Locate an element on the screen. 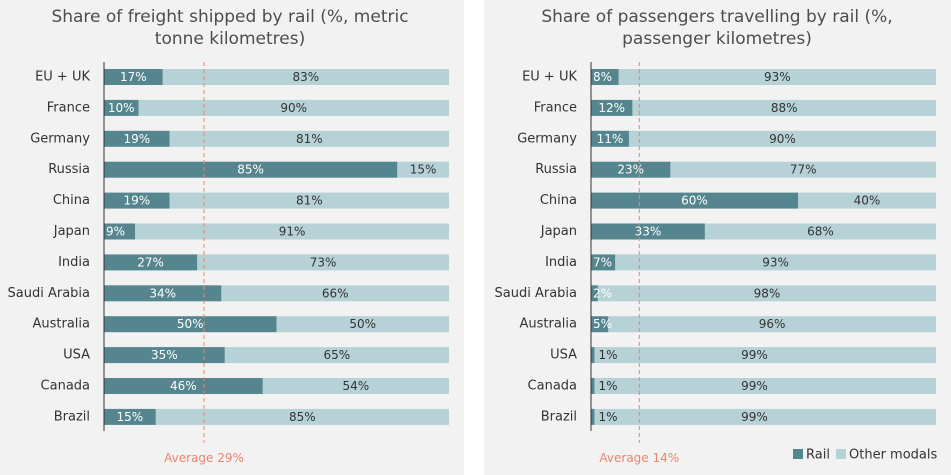 The width and height of the screenshot is (951, 475). chart1-other-value-label: 83% is located at coordinates (305, 77).